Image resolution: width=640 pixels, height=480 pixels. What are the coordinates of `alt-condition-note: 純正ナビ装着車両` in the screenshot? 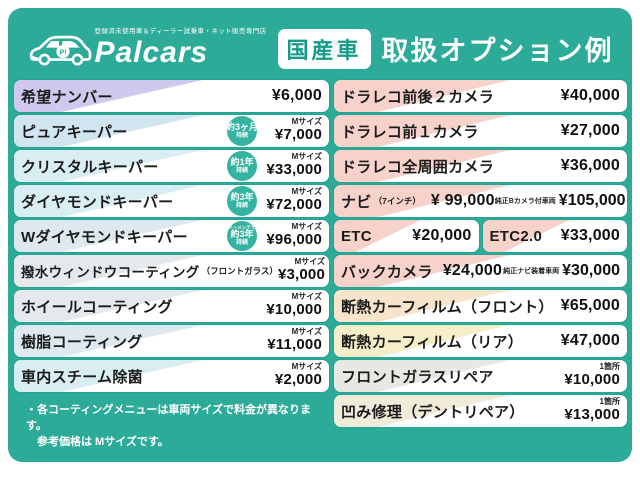 It's located at (531, 271).